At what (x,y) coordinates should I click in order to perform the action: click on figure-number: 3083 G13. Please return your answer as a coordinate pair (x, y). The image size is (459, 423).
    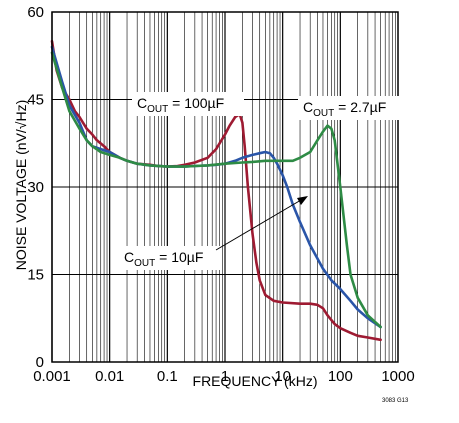
    Looking at the image, I should click on (395, 401).